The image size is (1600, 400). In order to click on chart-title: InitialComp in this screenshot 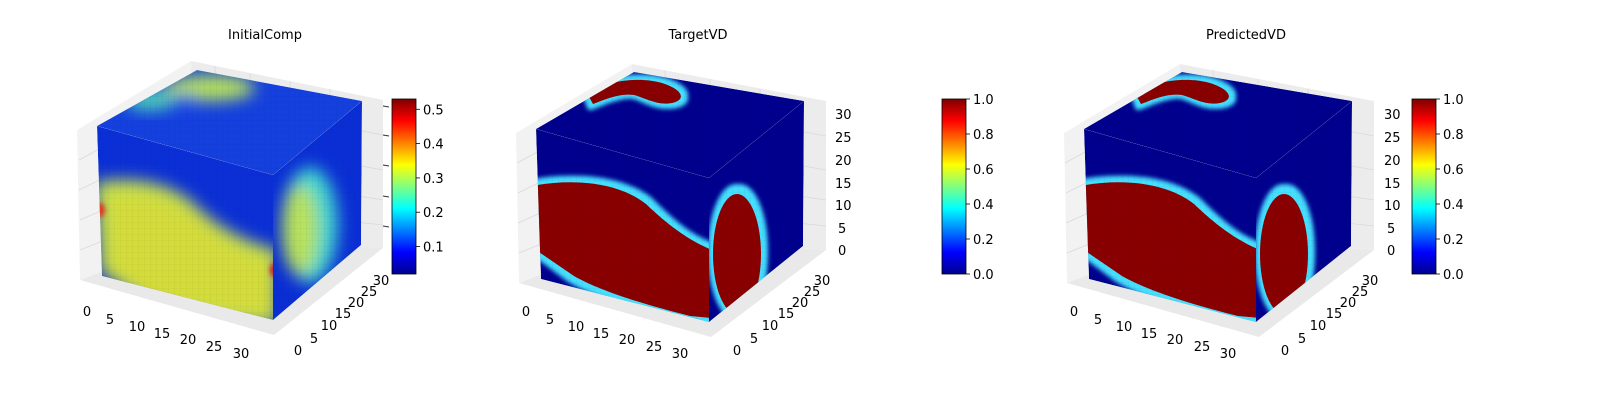, I will do `click(265, 35)`.